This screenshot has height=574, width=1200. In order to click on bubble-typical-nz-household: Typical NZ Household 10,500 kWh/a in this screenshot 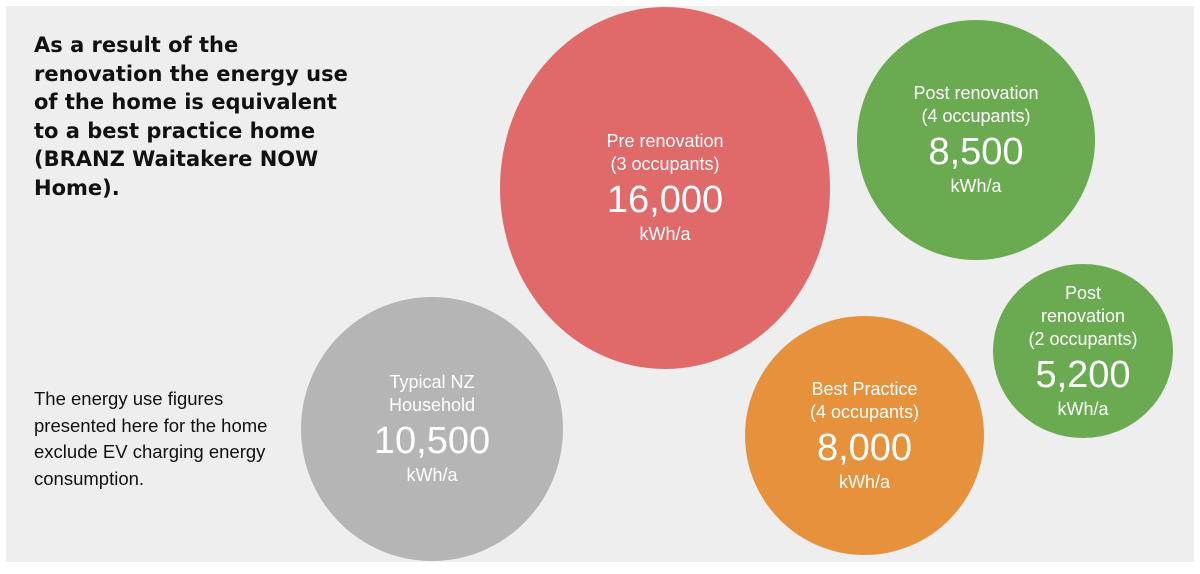, I will do `click(432, 429)`.